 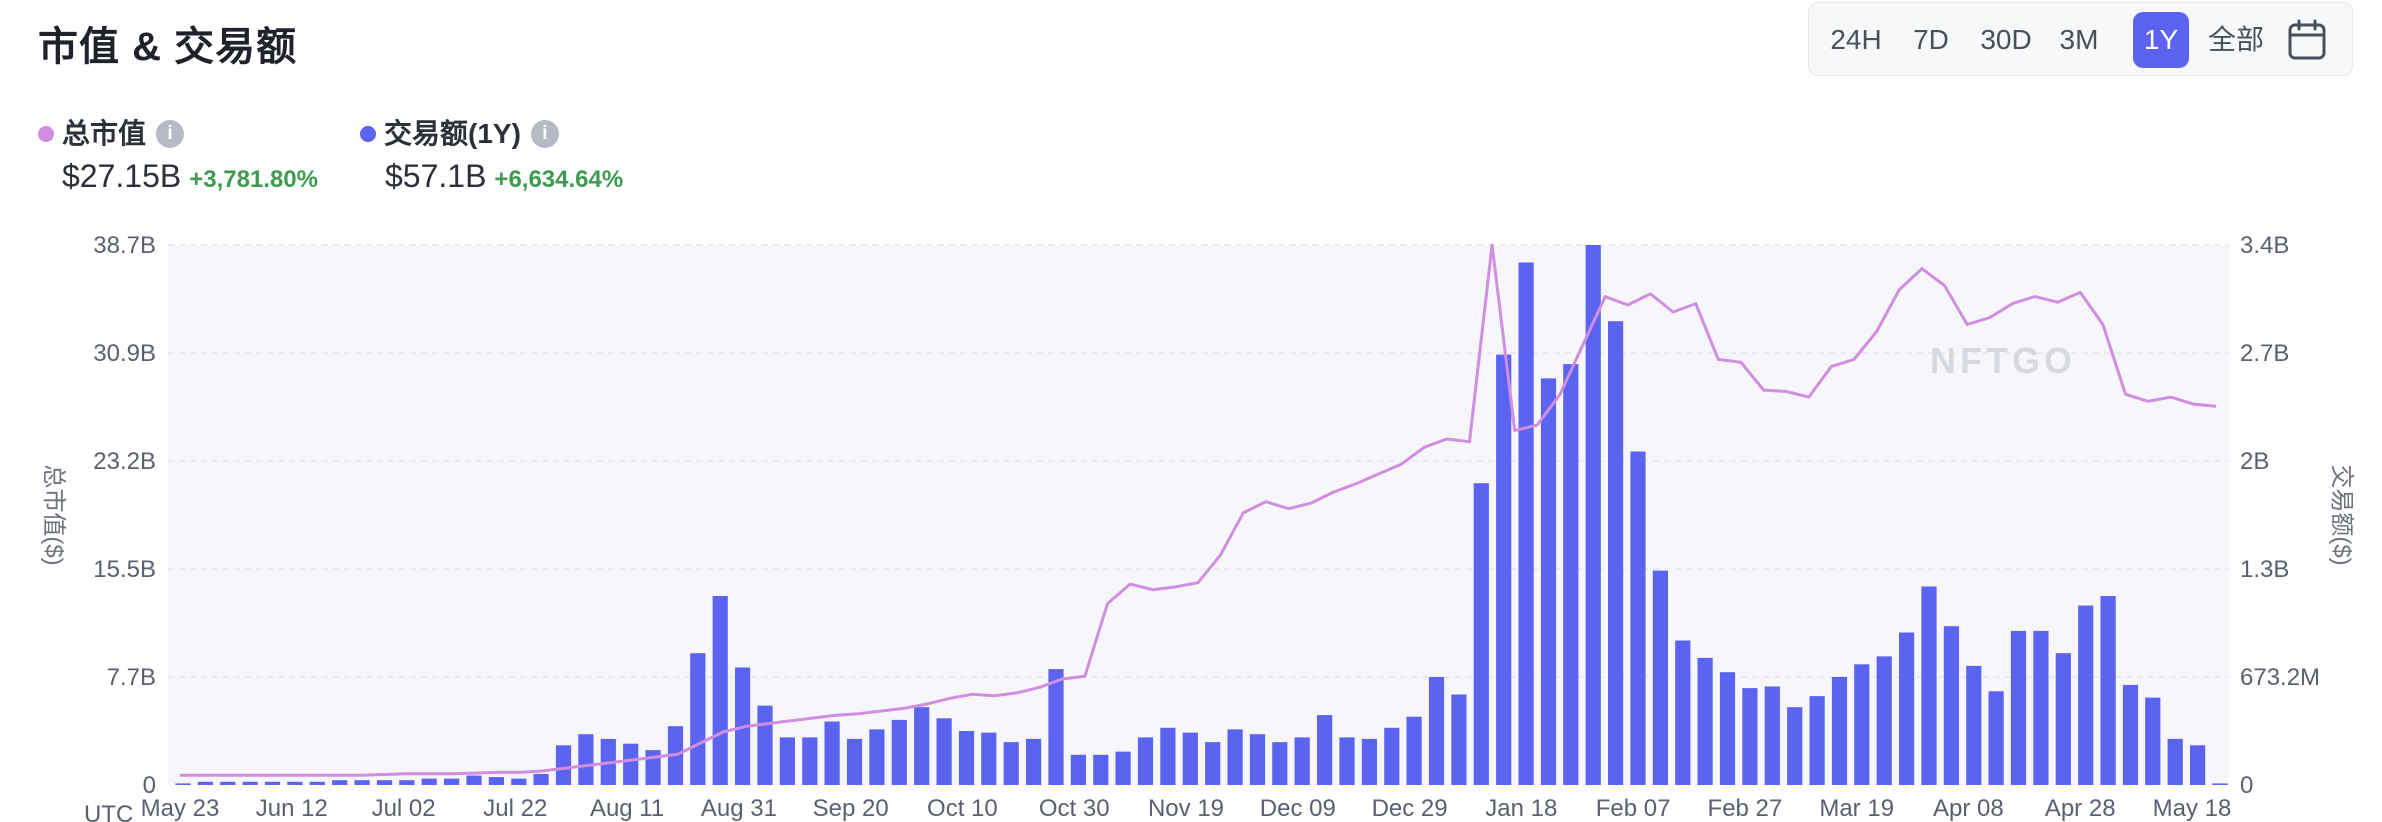 What do you see at coordinates (2079, 39) in the screenshot?
I see `range-3m-button: 3M` at bounding box center [2079, 39].